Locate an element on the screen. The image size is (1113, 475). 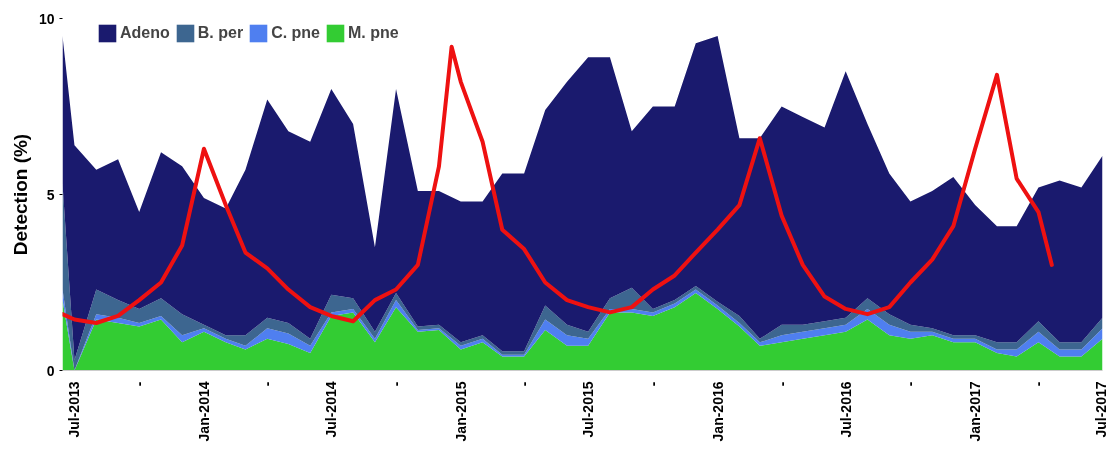
y-tick-label: 0 is located at coordinates (50, 370).